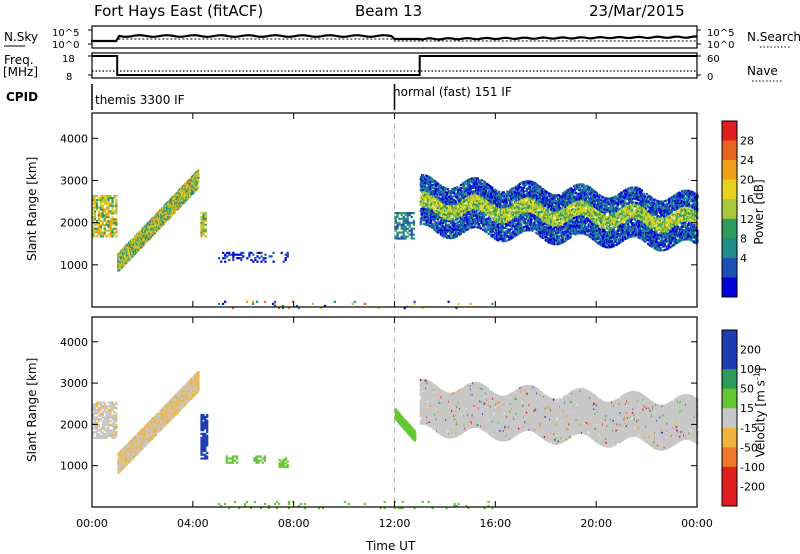 The height and width of the screenshot is (554, 800). Describe the element at coordinates (743, 238) in the screenshot. I see `power-colorbar-tick-8: 8` at that location.